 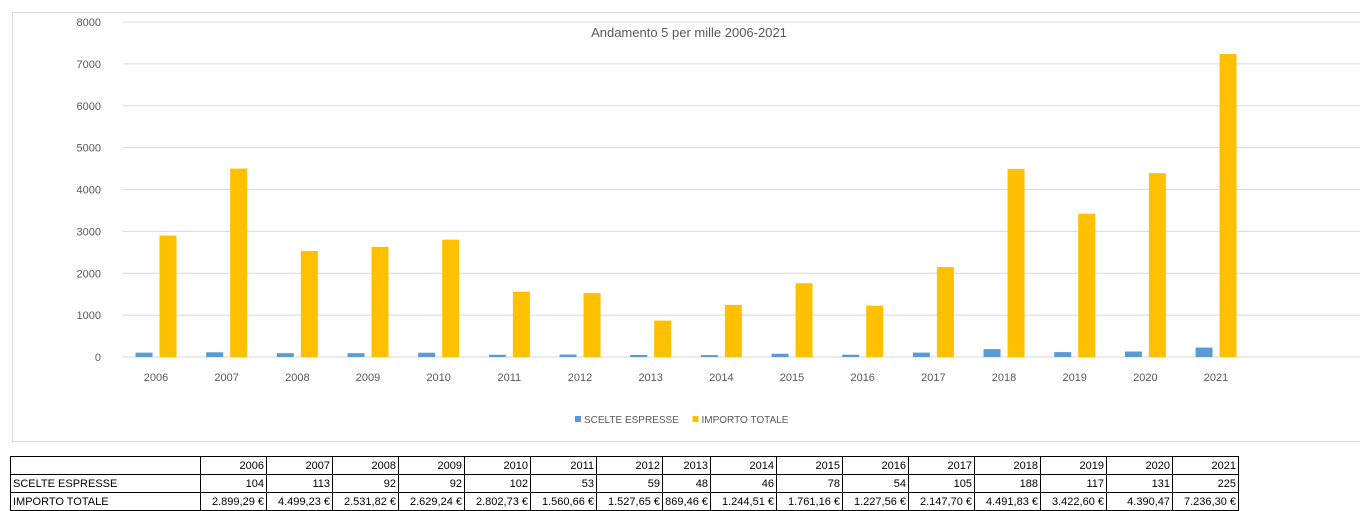 I want to click on bar-scelte-2010, so click(x=427, y=354).